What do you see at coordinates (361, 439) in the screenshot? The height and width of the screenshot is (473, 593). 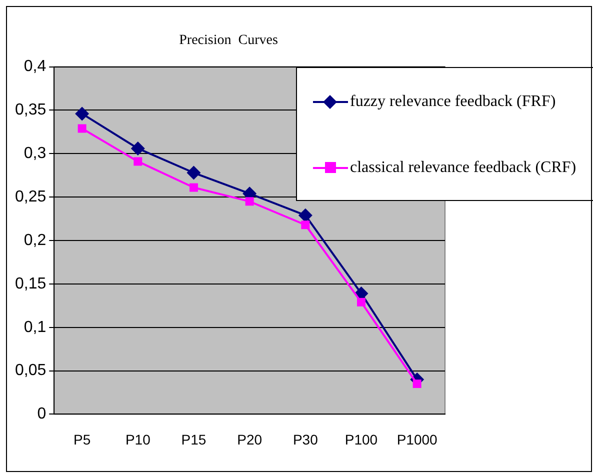 I see `x-tick-label: P100` at bounding box center [361, 439].